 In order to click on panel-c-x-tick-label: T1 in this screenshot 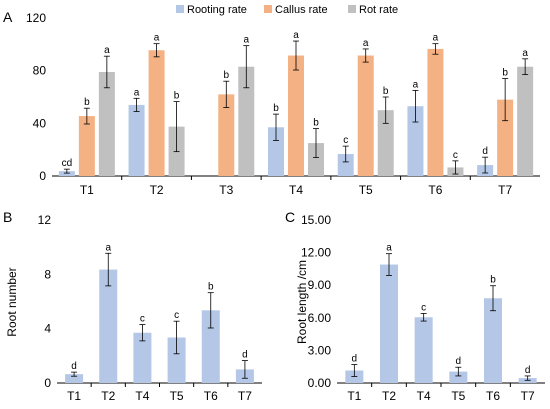, I will do `click(354, 396)`.